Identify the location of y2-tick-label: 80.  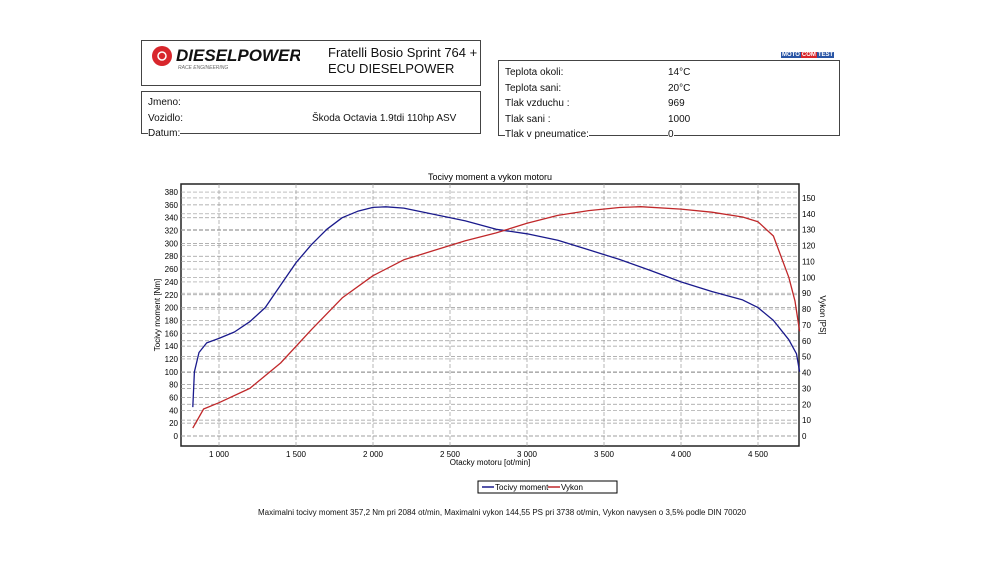
(806, 309).